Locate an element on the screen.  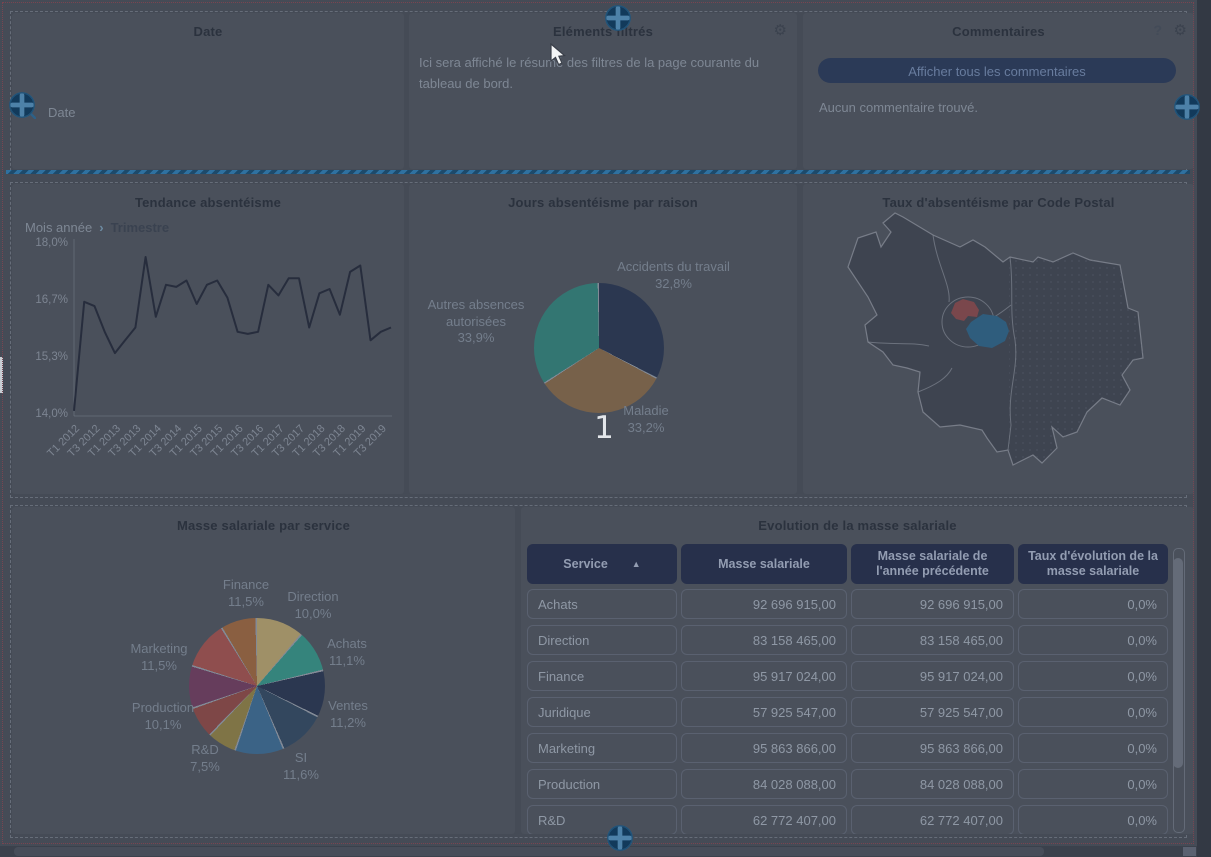
postal-code-map-panel: Taux d'absentéisme par Code Postal is located at coordinates (998, 339).